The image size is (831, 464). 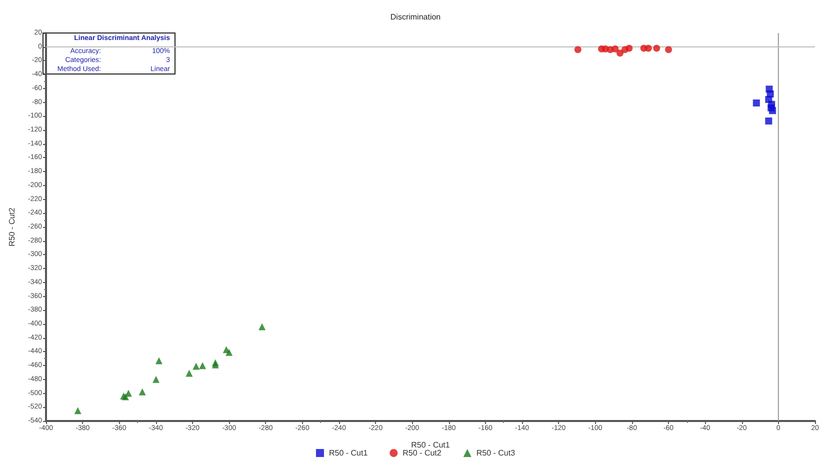 I want to click on chart-title: Discrimination, so click(x=415, y=17).